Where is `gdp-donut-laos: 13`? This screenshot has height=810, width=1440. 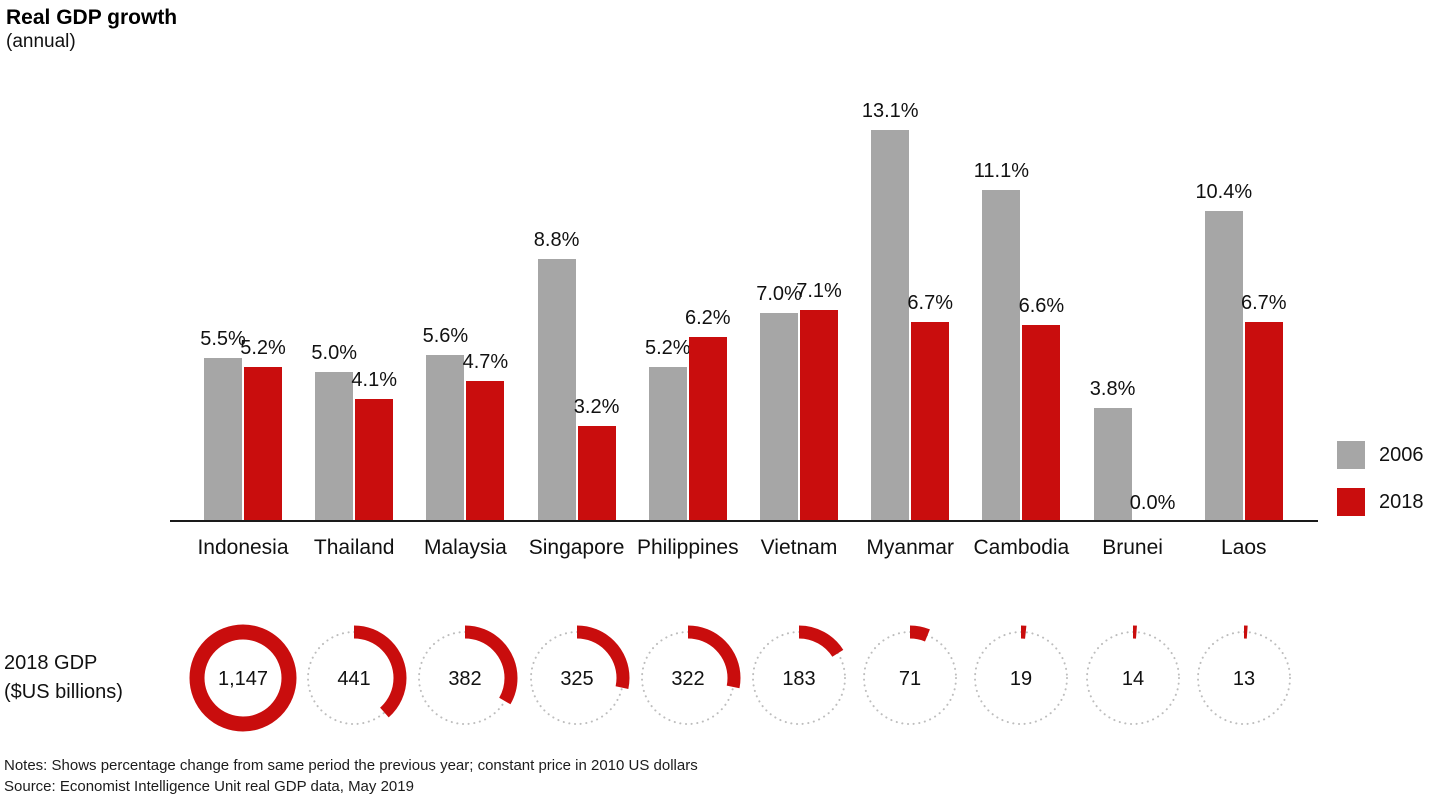 gdp-donut-laos: 13 is located at coordinates (1244, 678).